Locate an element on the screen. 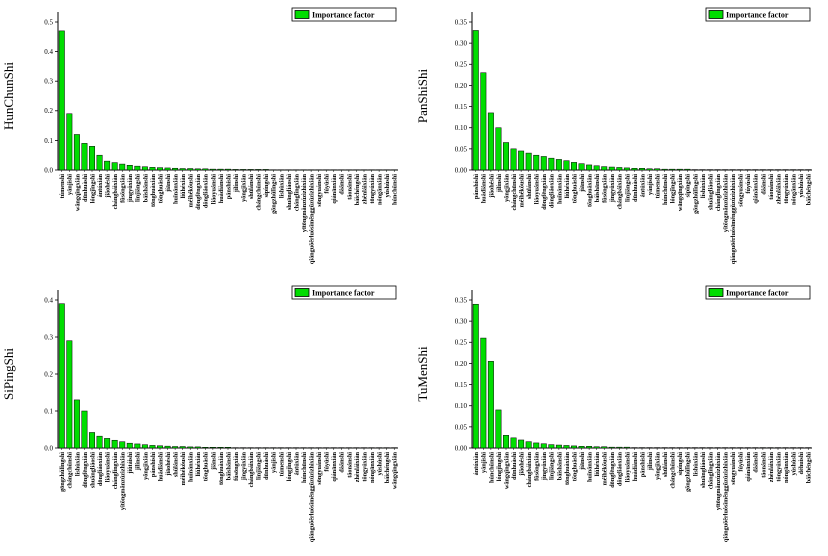 This screenshot has height=556, width=828. x-tick-label: zhènláixiàn is located at coordinates (778, 188).